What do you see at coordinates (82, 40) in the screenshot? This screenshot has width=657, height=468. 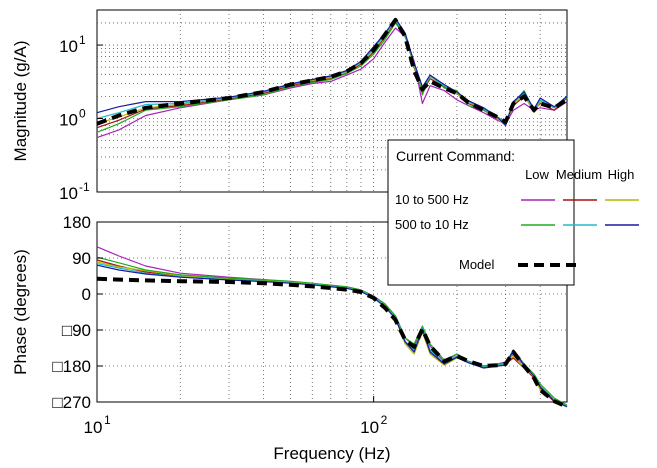 I see `magnitude-y-tick-exponent: 1` at bounding box center [82, 40].